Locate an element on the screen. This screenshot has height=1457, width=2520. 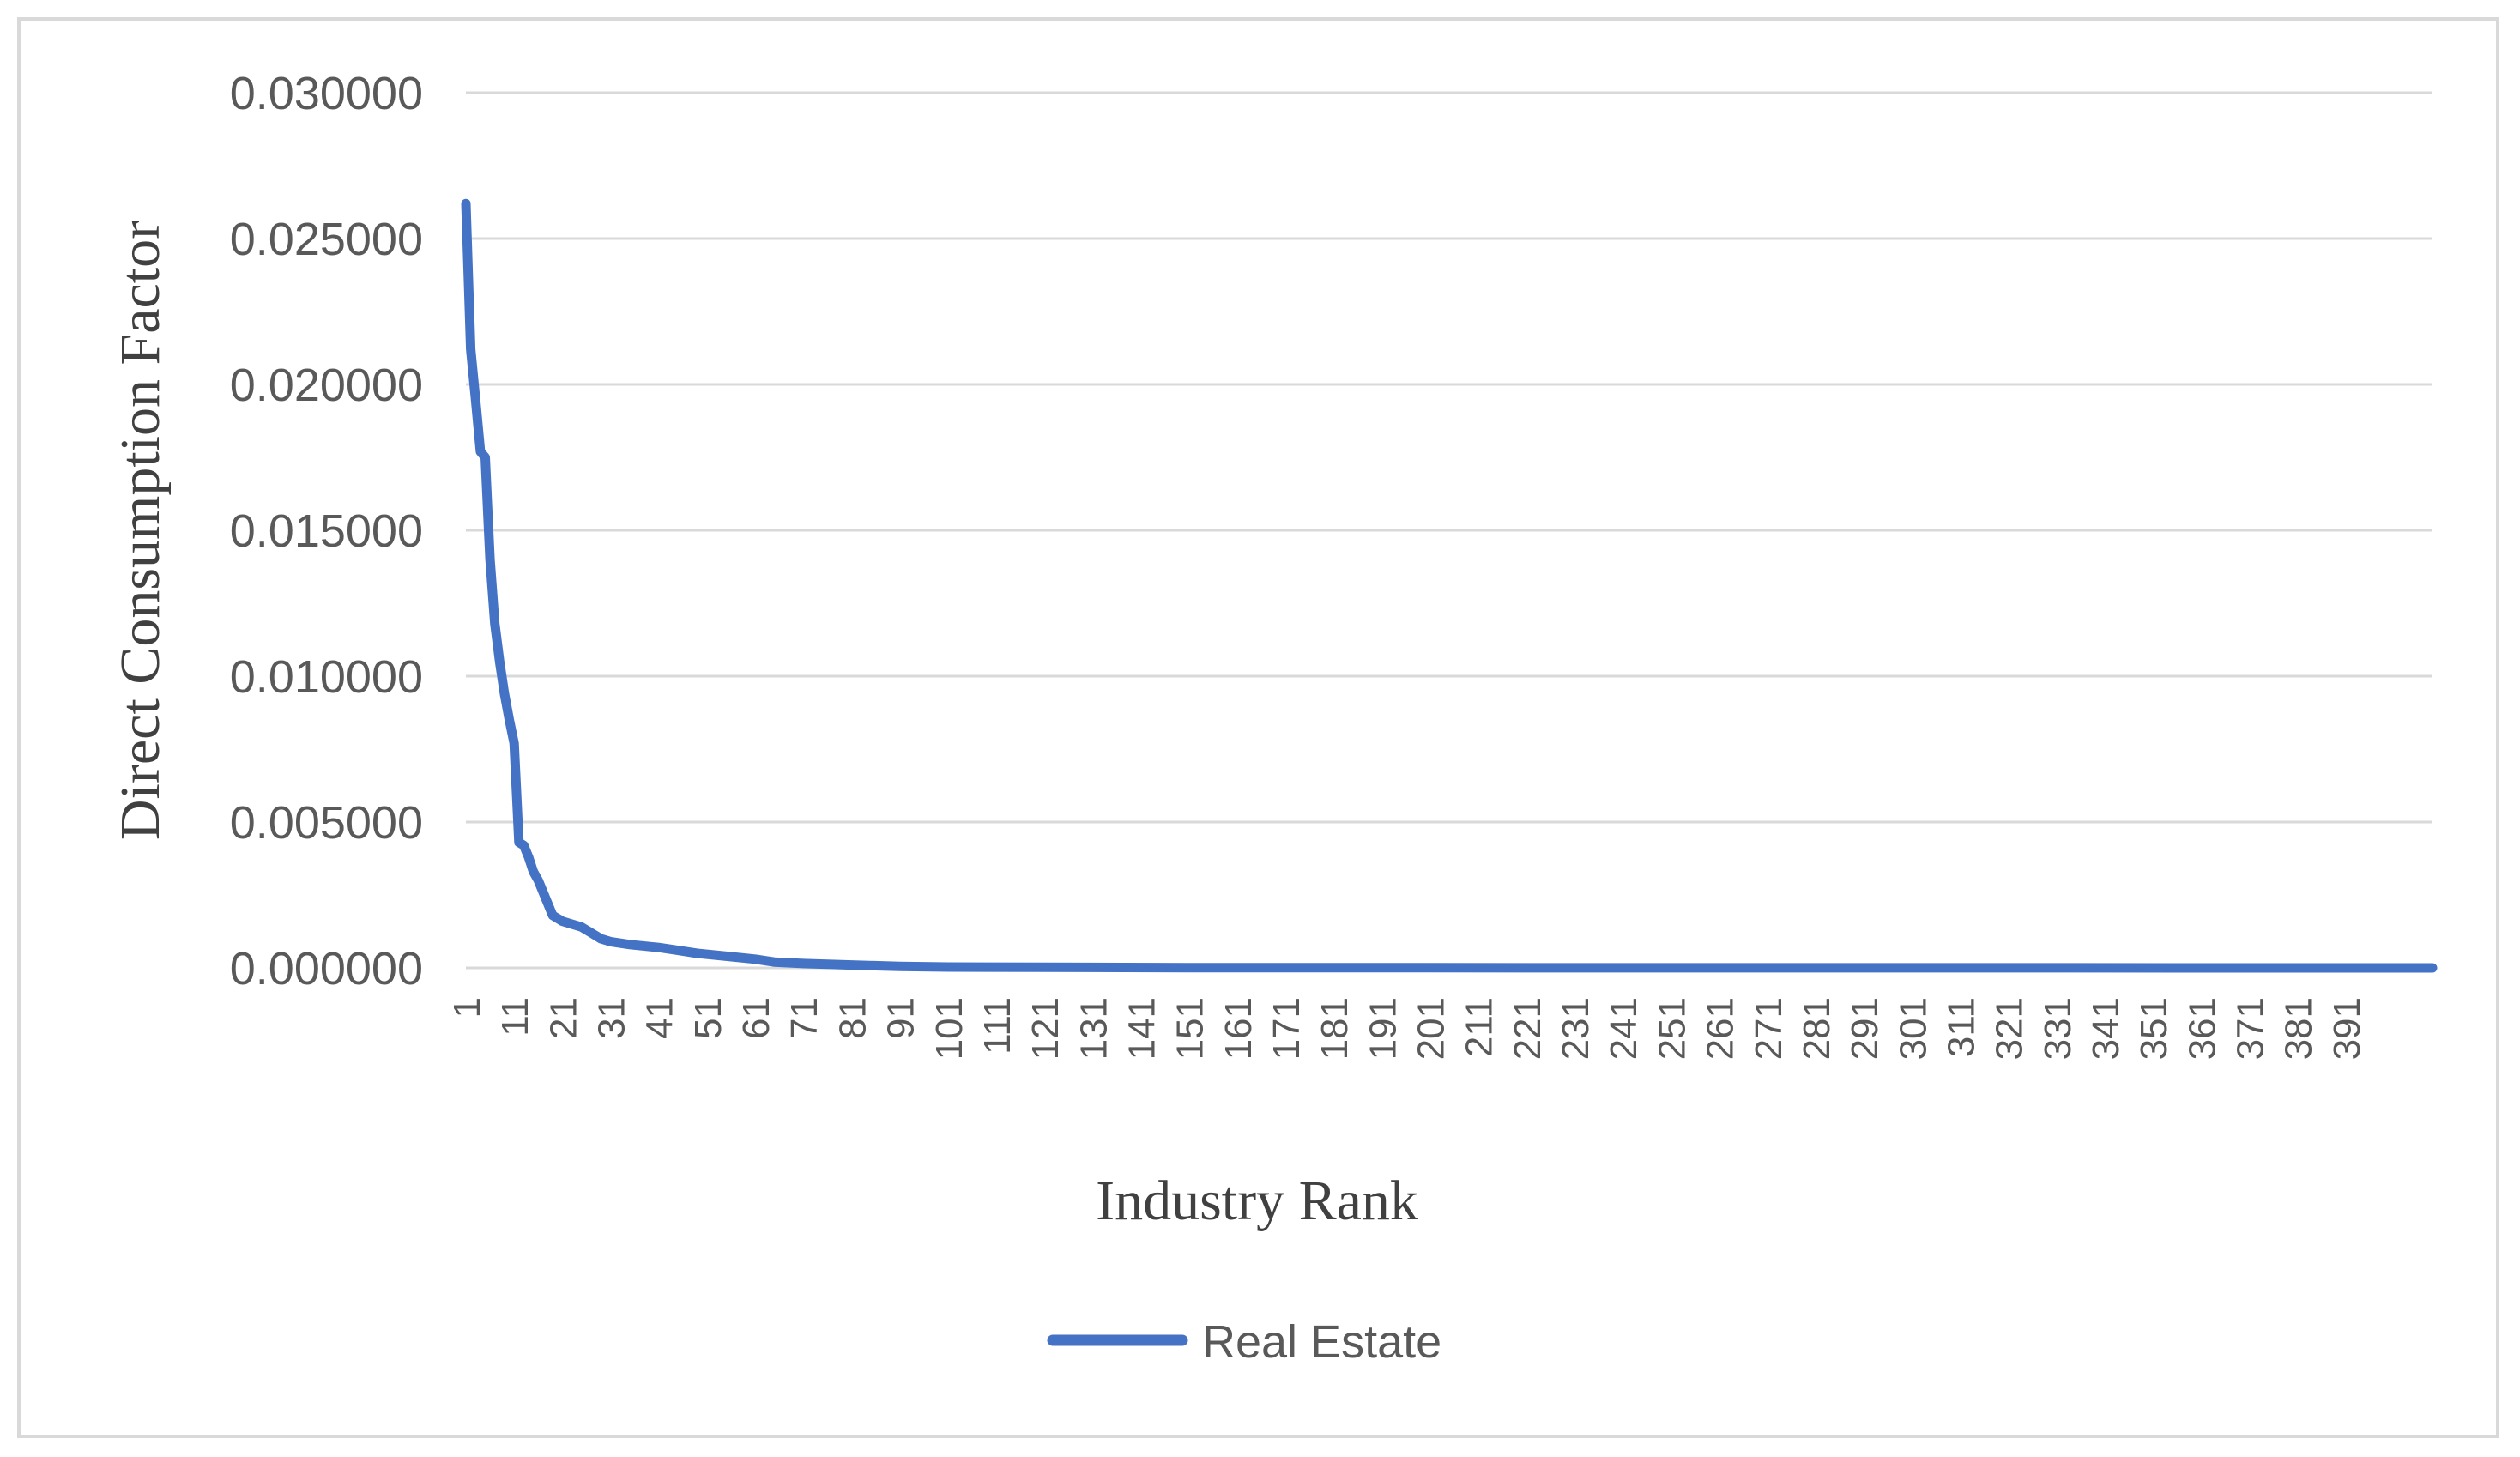
x-axis-title: Industry Rank is located at coordinates (1257, 1201).